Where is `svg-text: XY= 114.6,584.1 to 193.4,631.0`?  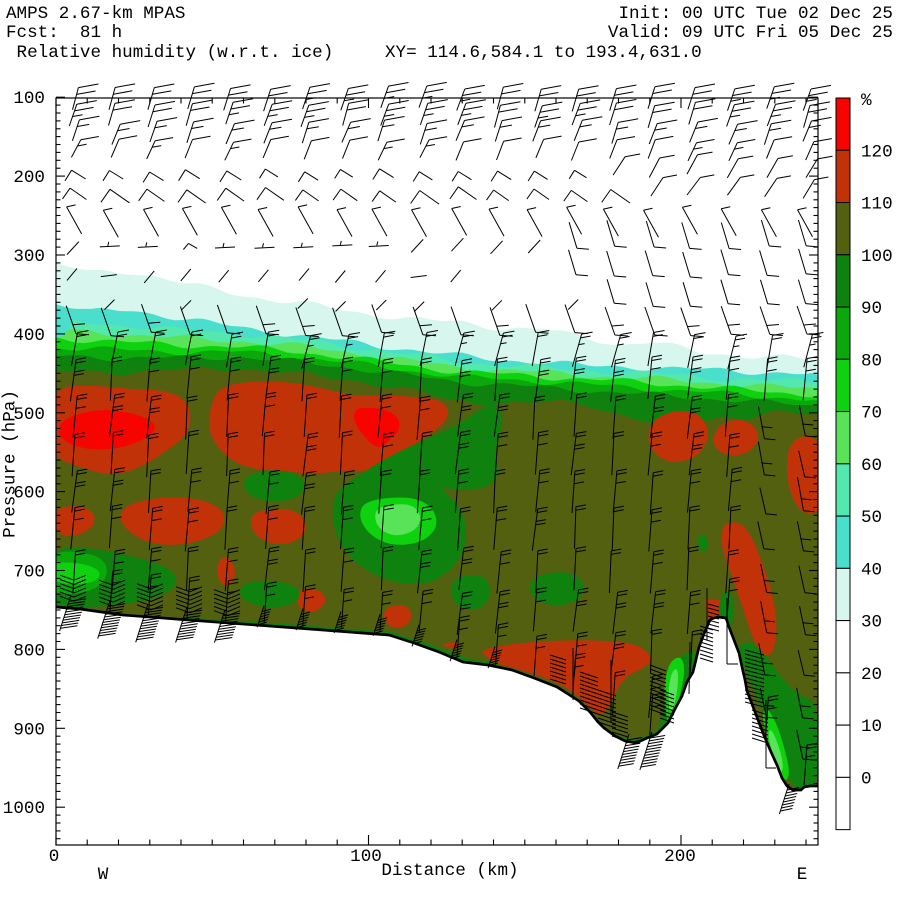
svg-text: XY= 114.6,584.1 to 193.4,631.0 is located at coordinates (543, 53).